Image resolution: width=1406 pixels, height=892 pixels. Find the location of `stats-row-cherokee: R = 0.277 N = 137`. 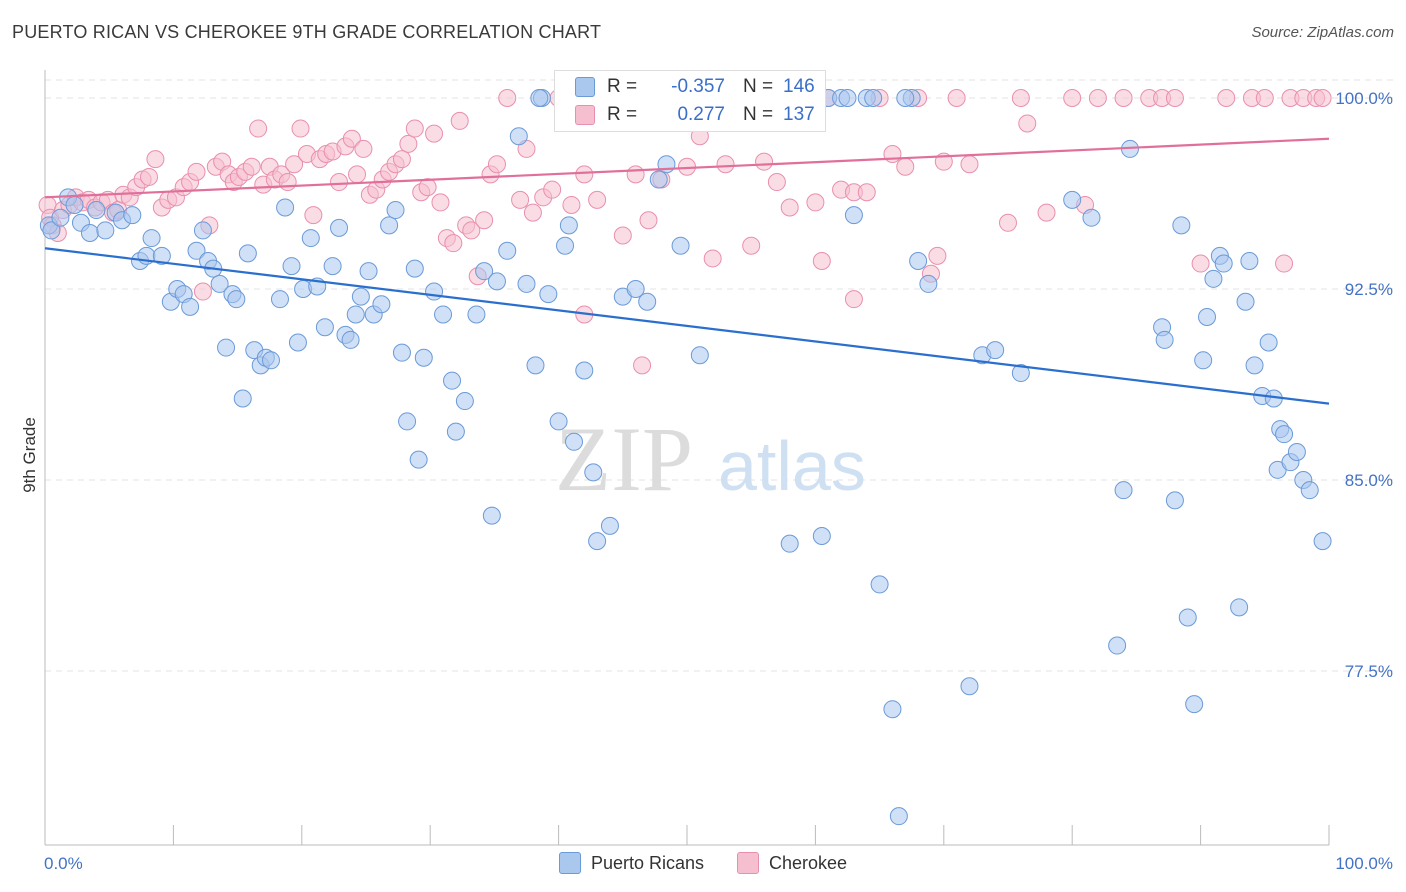

stats-row-cherokee: R = 0.277 N = 137 is located at coordinates (695, 115).